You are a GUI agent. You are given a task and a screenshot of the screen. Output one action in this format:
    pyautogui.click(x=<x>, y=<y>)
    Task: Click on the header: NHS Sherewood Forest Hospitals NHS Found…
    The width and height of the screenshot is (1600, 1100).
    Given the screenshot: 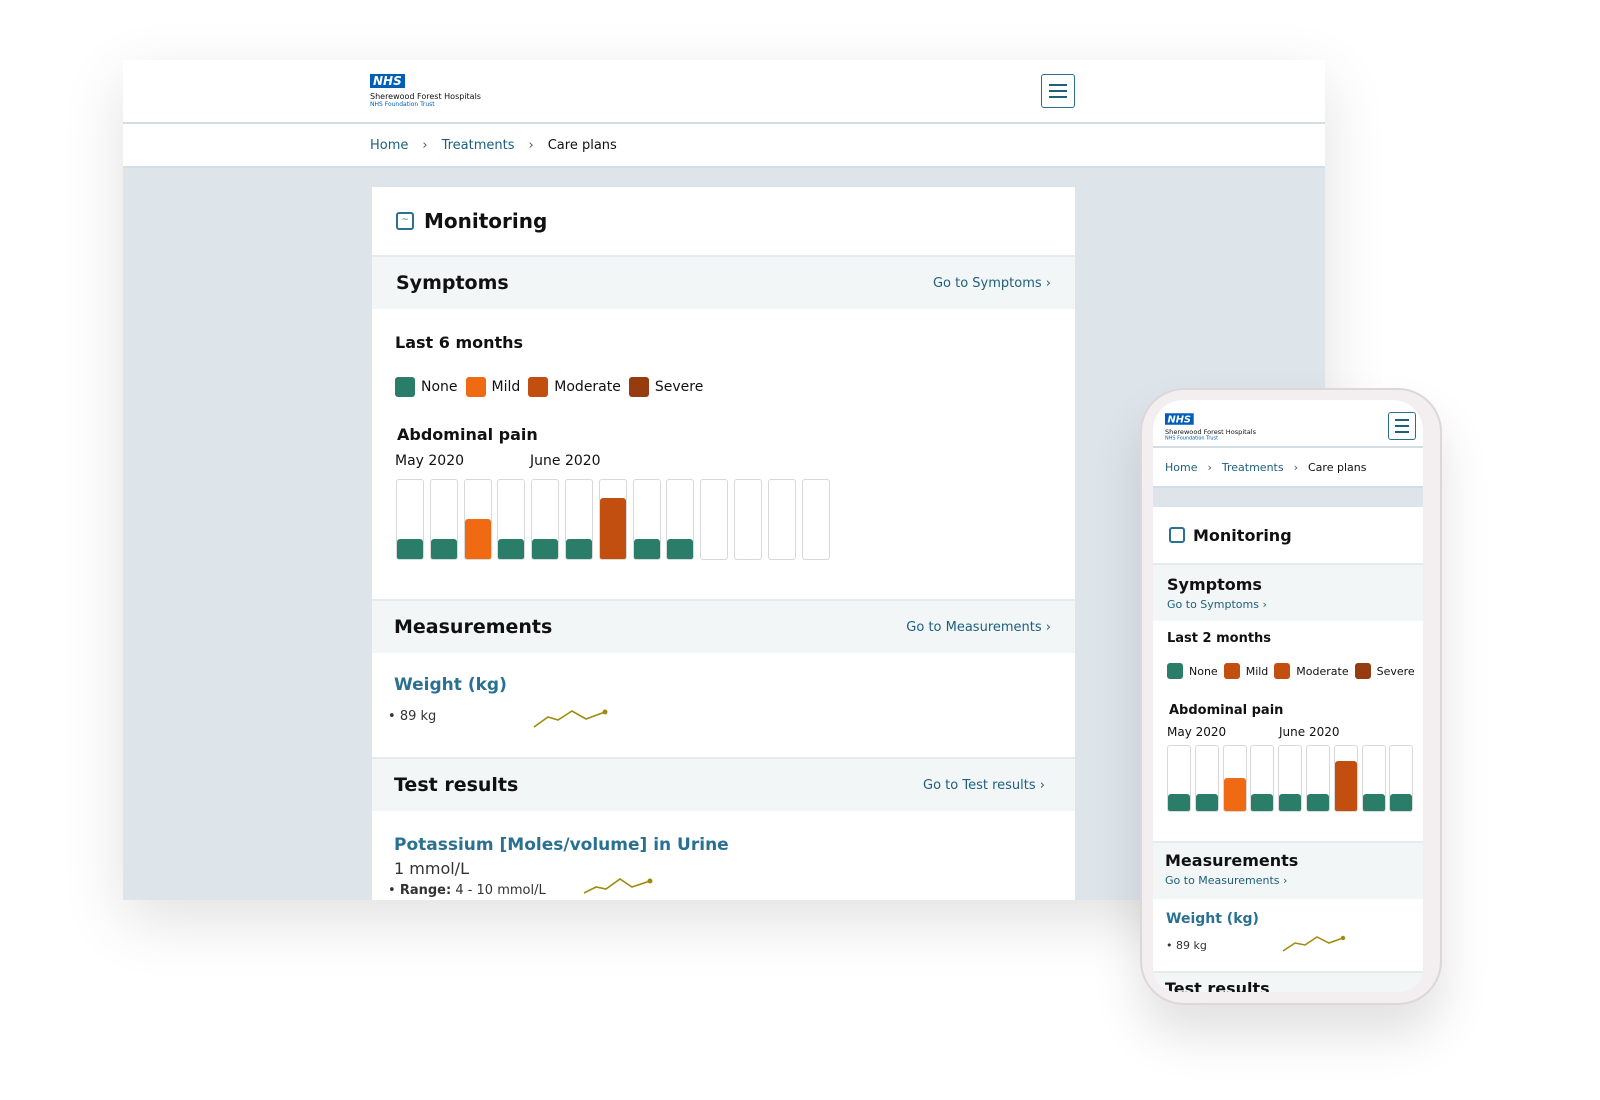 What is the action you would take?
    pyautogui.click(x=724, y=92)
    